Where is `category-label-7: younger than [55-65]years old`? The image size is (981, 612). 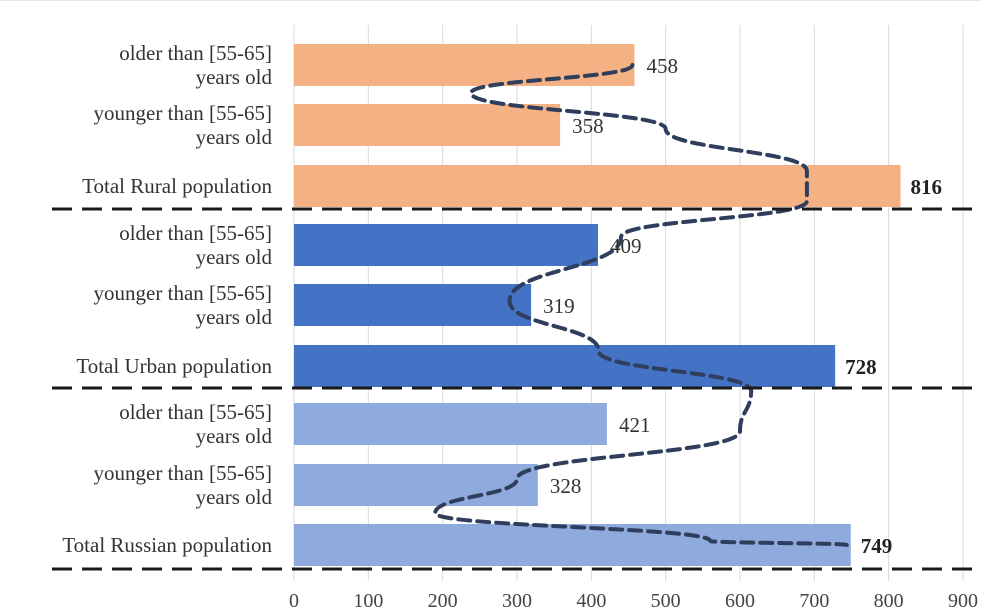
category-label-7: younger than [55-65]years old is located at coordinates (183, 485).